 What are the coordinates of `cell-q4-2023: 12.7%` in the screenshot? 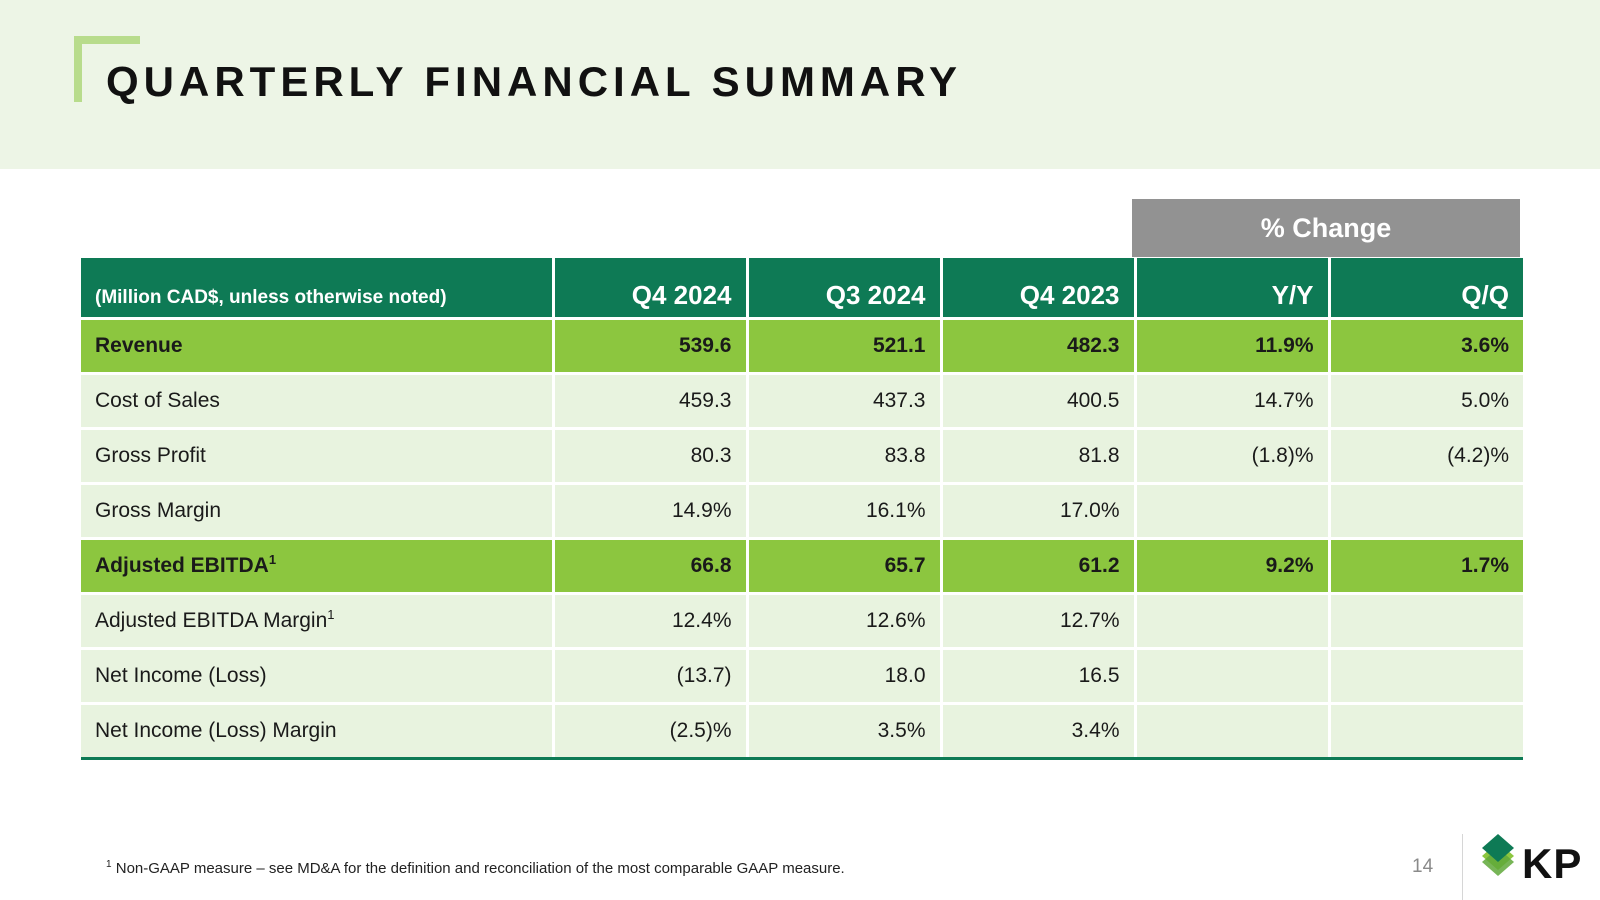 It's located at (1039, 621).